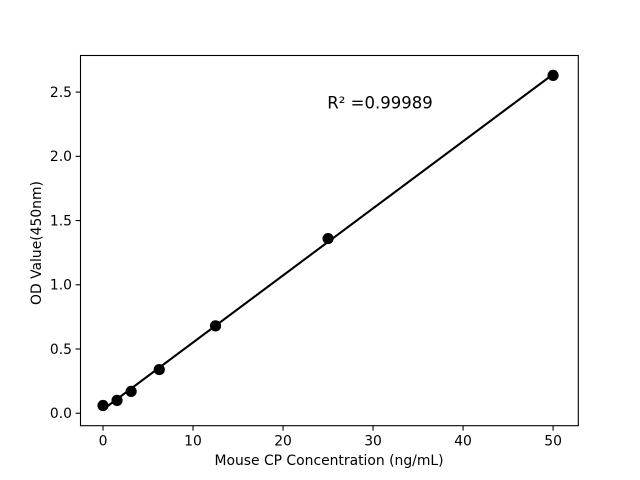  Describe the element at coordinates (37, 243) in the screenshot. I see `y-axis-title: OD Value(450nm)` at that location.